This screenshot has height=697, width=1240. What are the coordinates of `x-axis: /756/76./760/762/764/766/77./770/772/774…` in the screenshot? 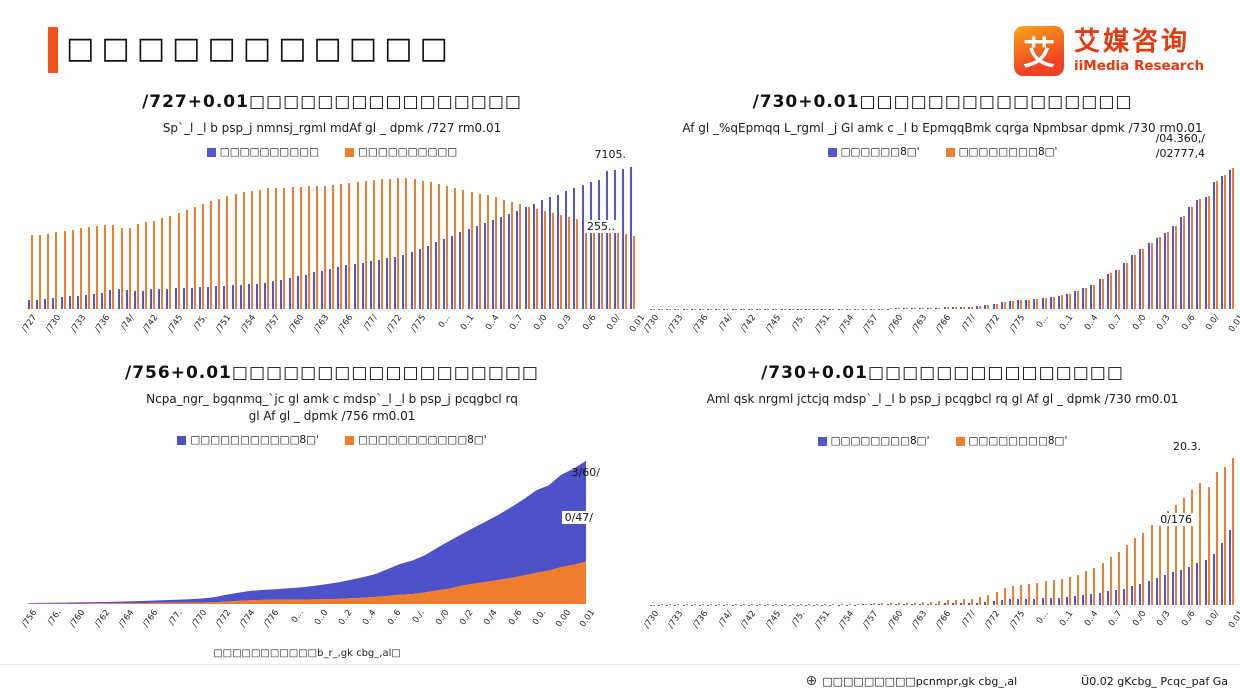 It's located at (308, 625).